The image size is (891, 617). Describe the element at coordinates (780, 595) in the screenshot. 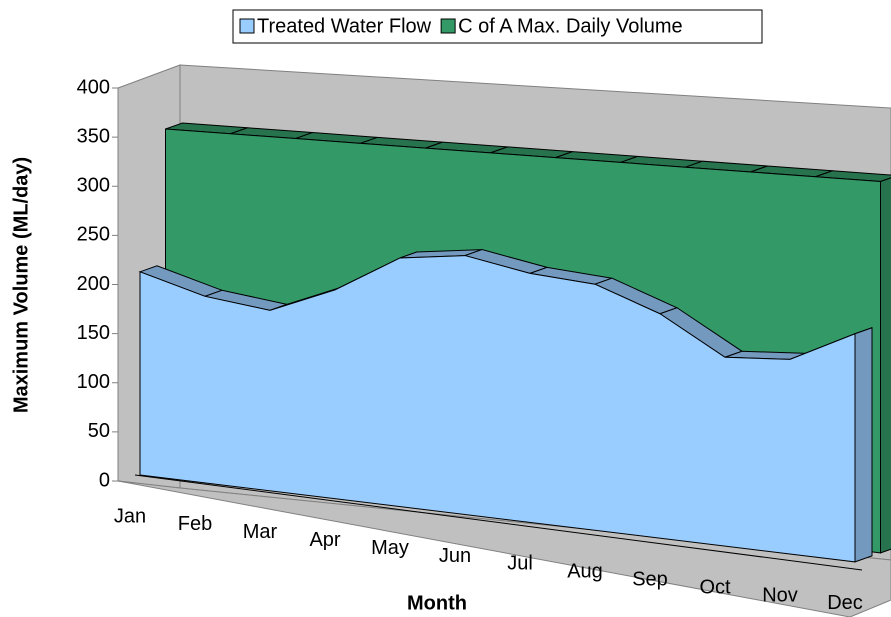

I see `x-tick-label: Nov` at that location.